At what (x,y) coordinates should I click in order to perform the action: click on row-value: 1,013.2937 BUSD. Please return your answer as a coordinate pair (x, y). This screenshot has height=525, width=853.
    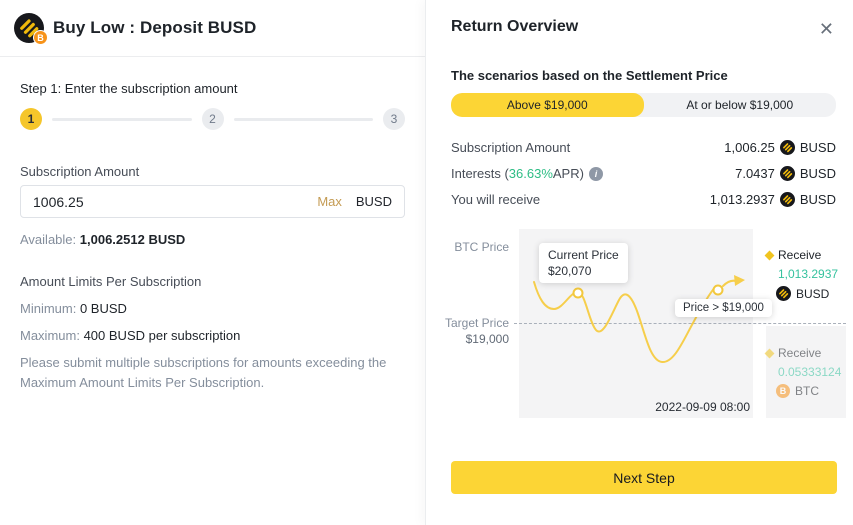
    Looking at the image, I should click on (773, 199).